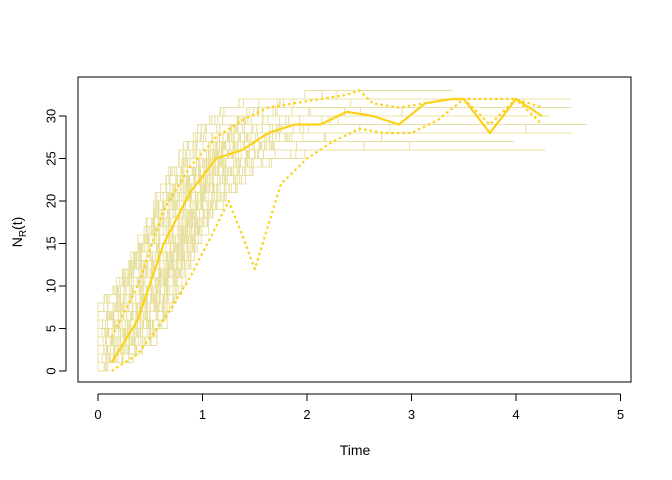 This screenshot has width=672, height=480. I want to click on x-tick-label: 5, so click(620, 414).